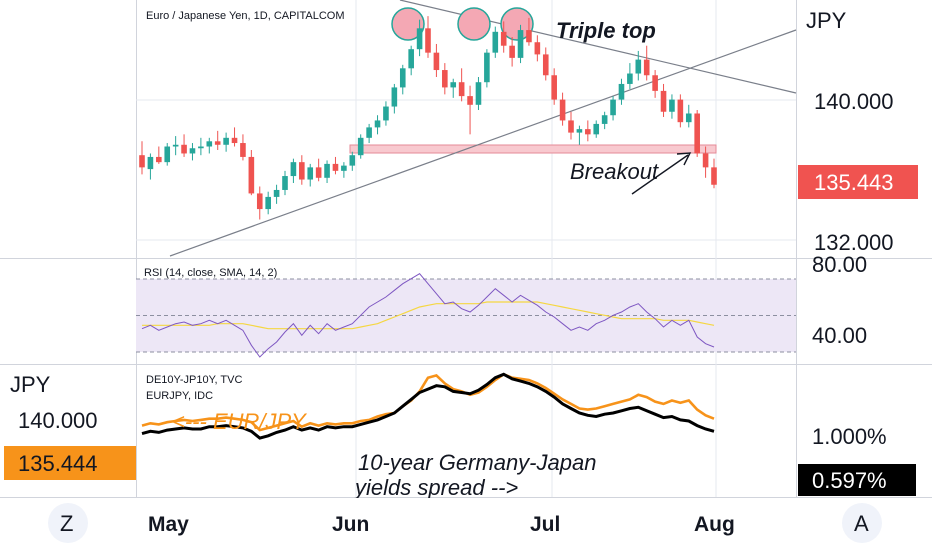 This screenshot has height=550, width=932. What do you see at coordinates (684, 159) in the screenshot?
I see `breakout-arrowhead` at bounding box center [684, 159].